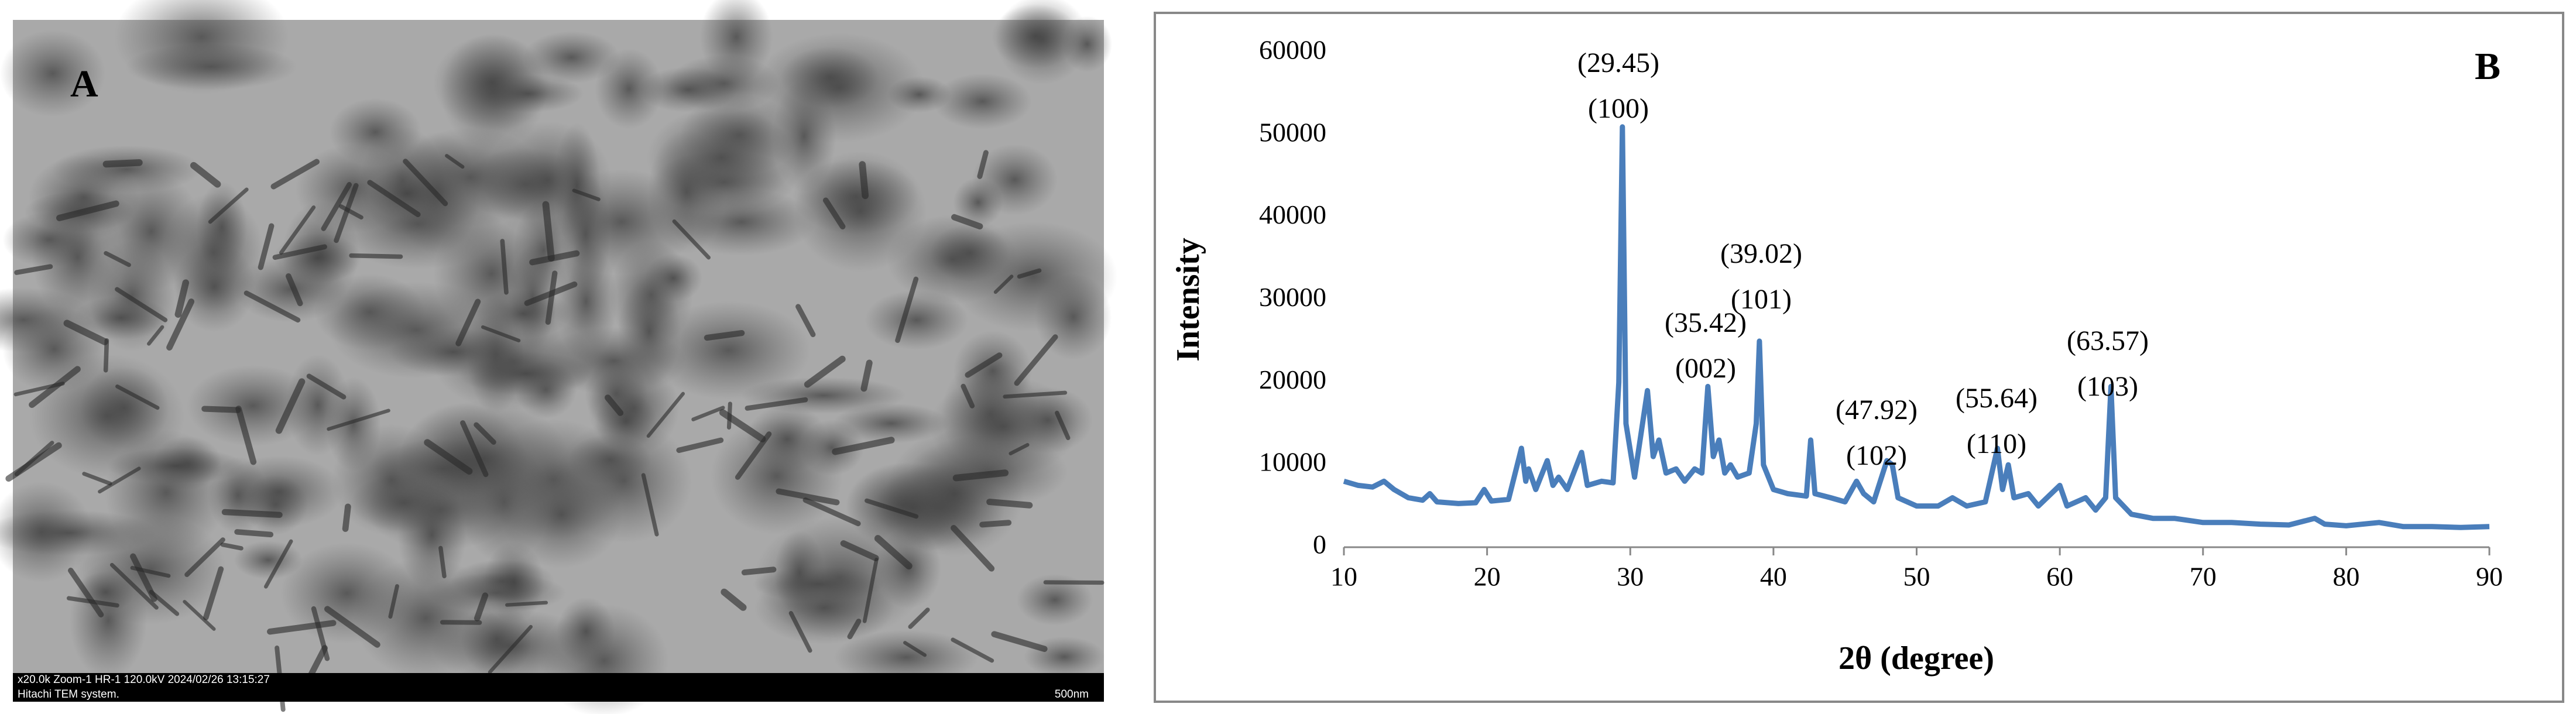 The height and width of the screenshot is (714, 2576). Describe the element at coordinates (1292, 297) in the screenshot. I see `y-tick-label: 30000` at that location.